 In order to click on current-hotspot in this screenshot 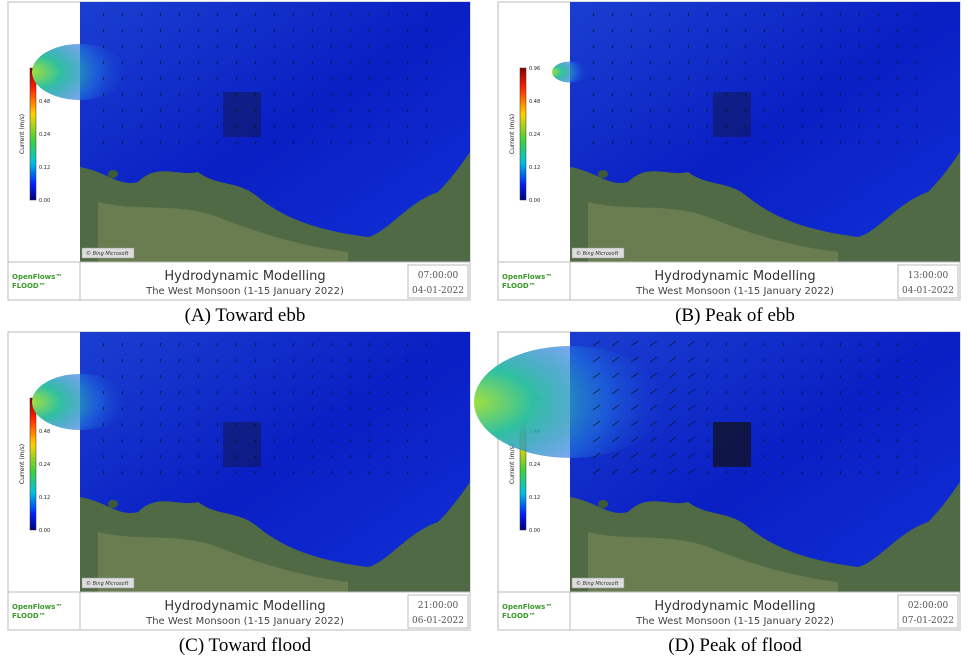, I will do `click(80, 72)`.